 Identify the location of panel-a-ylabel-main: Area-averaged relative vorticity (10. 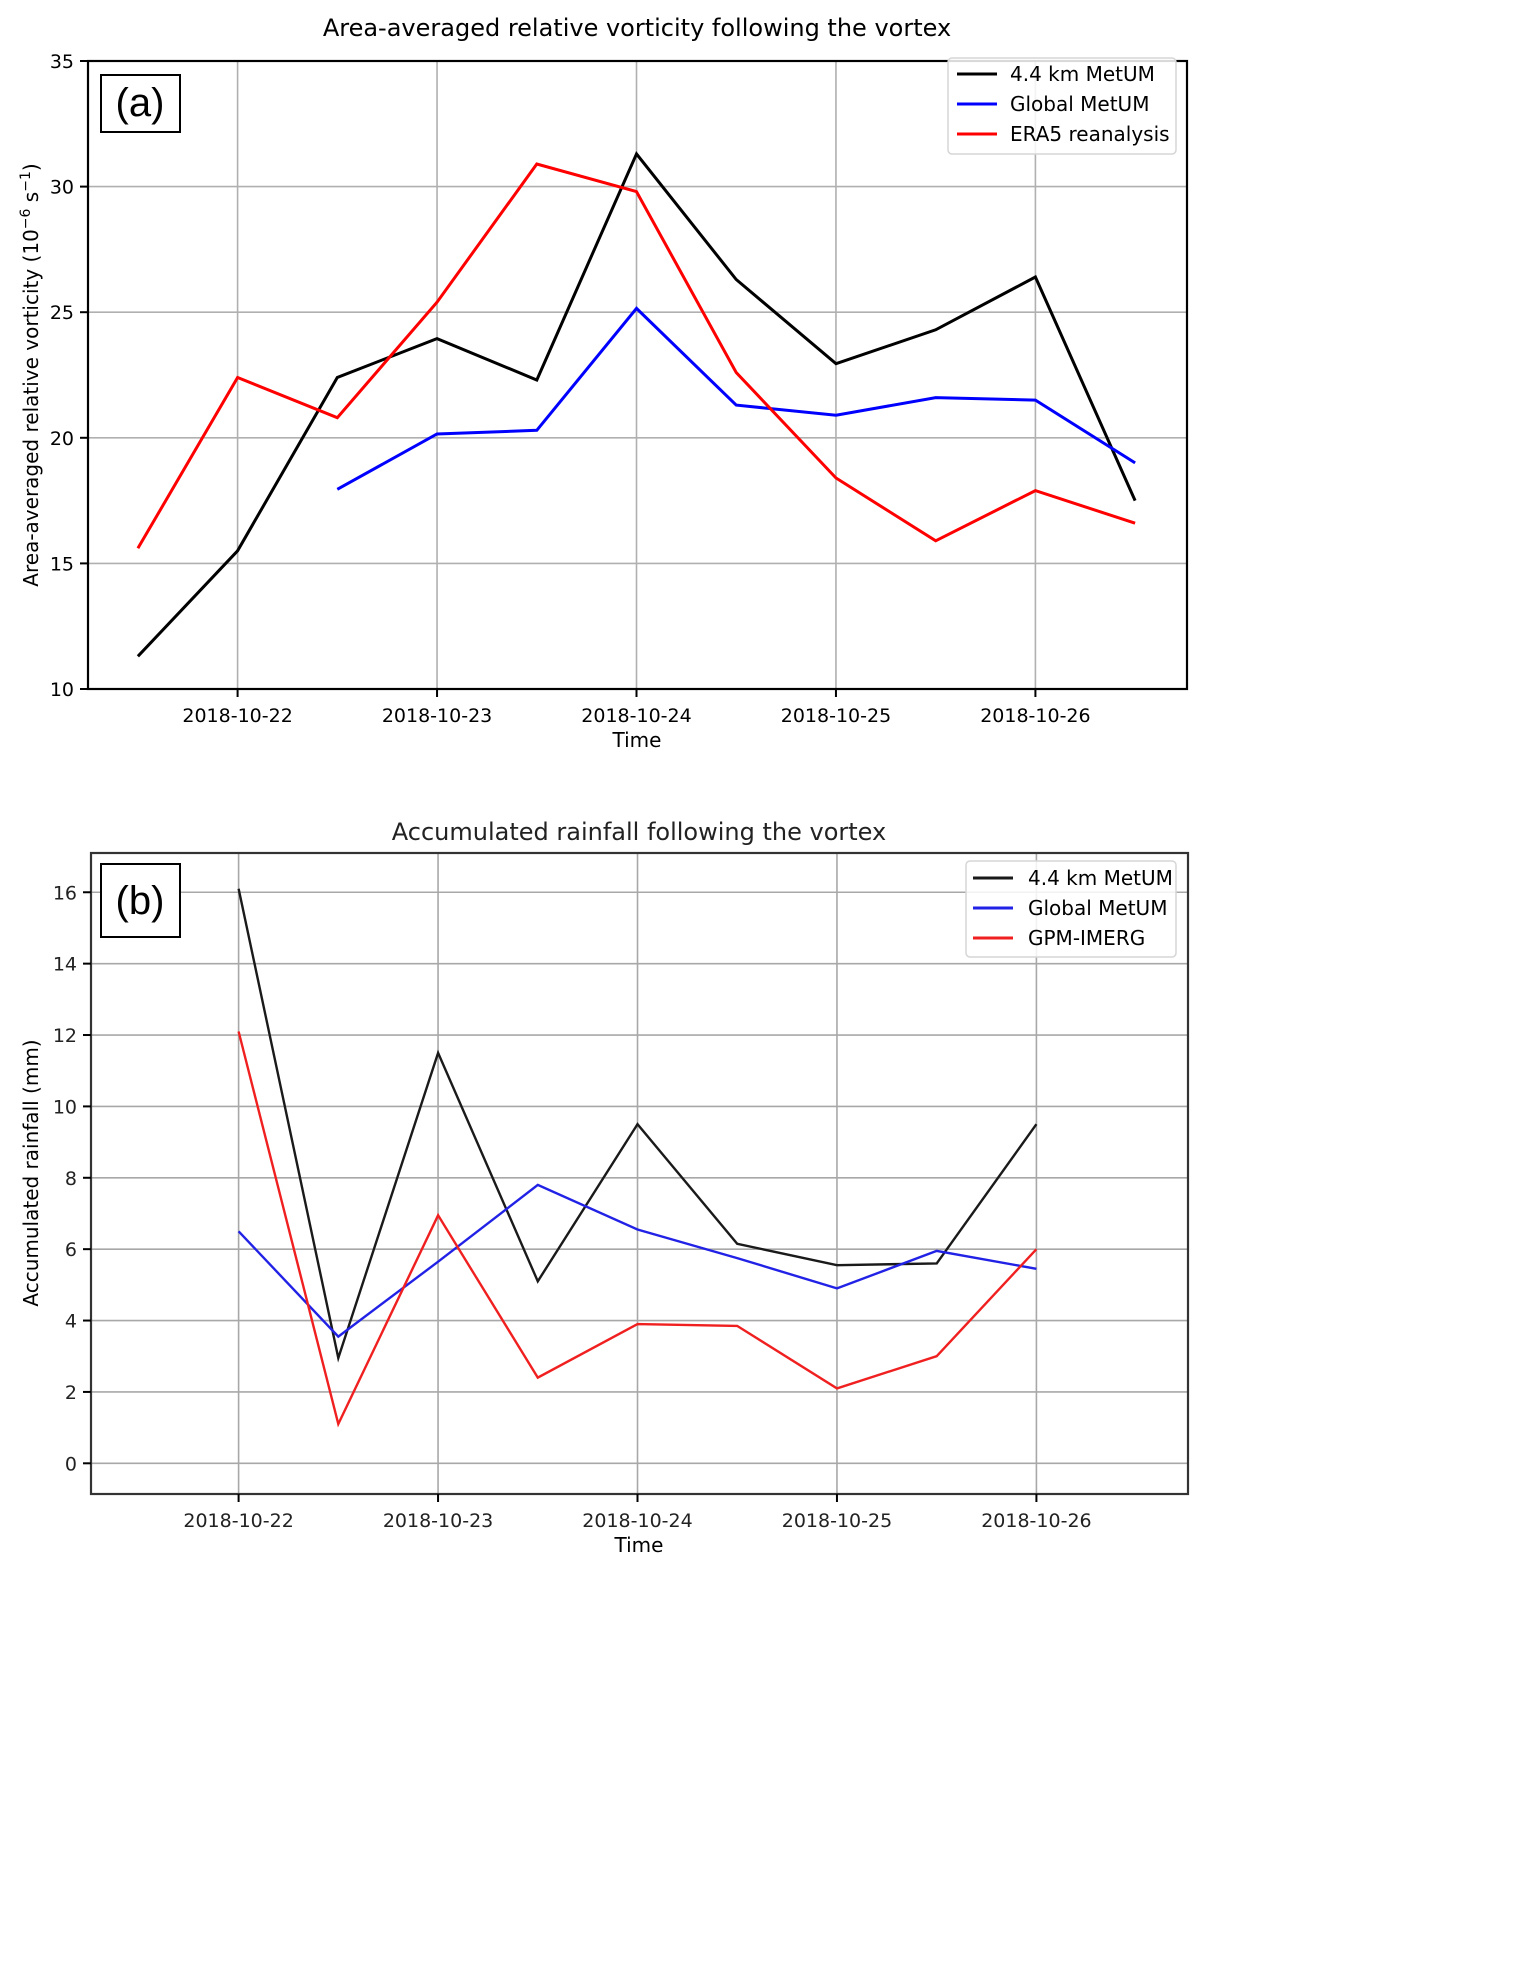
(31, 408).